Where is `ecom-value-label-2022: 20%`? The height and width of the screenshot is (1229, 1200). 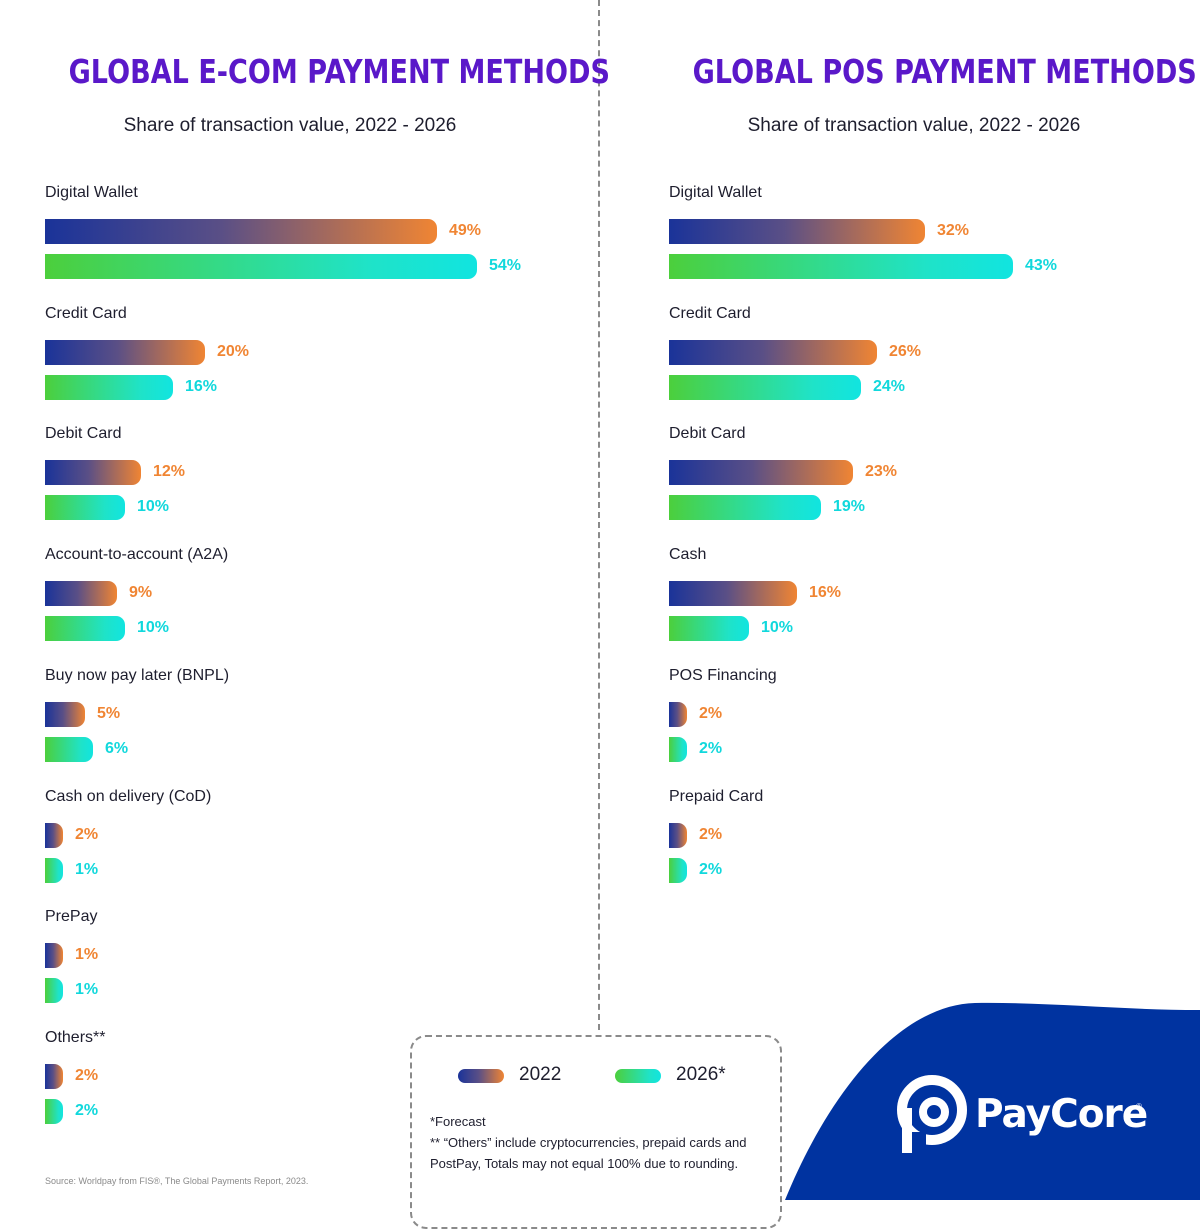
ecom-value-label-2022: 20% is located at coordinates (233, 351).